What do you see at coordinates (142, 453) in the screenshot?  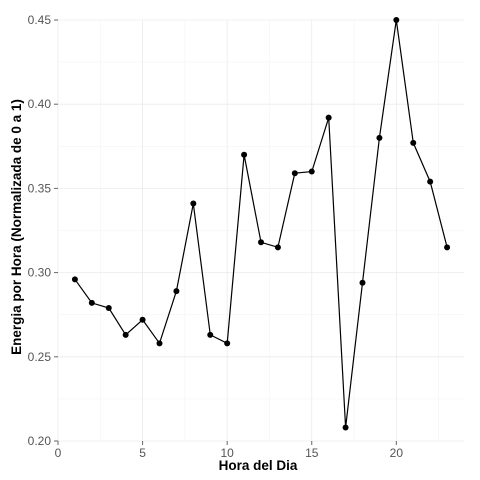 I see `x-tick-label: 5` at bounding box center [142, 453].